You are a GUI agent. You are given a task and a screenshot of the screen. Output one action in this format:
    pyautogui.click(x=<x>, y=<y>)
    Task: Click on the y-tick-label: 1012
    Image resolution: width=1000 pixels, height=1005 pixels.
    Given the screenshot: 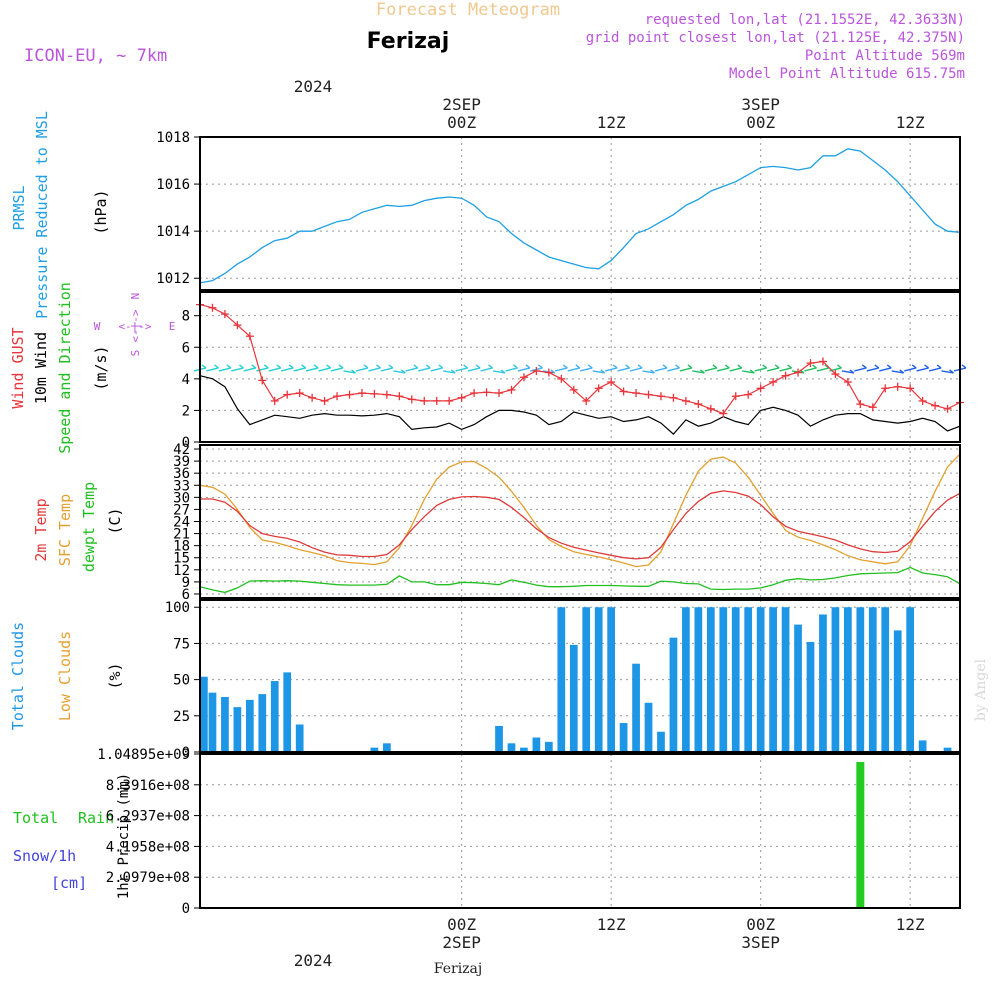 What is the action you would take?
    pyautogui.click(x=173, y=279)
    